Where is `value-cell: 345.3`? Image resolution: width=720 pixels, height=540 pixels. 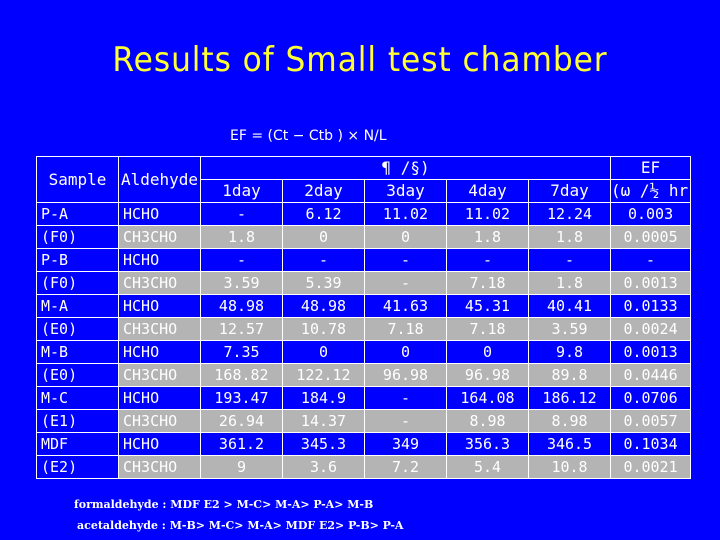
value-cell: 345.3 is located at coordinates (323, 444).